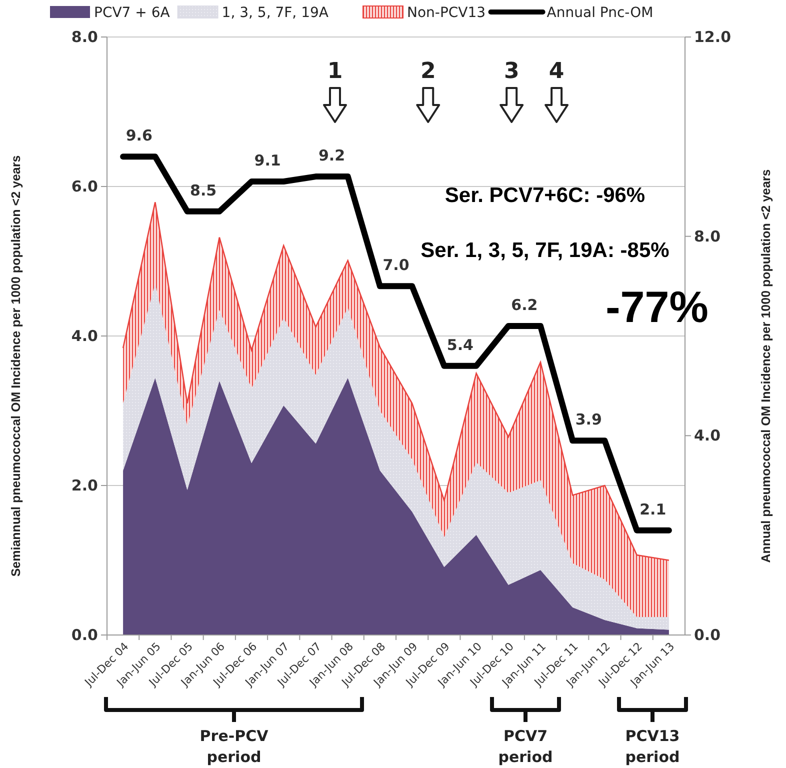 Image resolution: width=786 pixels, height=768 pixels. Describe the element at coordinates (545, 250) in the screenshot. I see `annotation: Ser. 1, 3, 5, 7F, 19A: -85%` at that location.